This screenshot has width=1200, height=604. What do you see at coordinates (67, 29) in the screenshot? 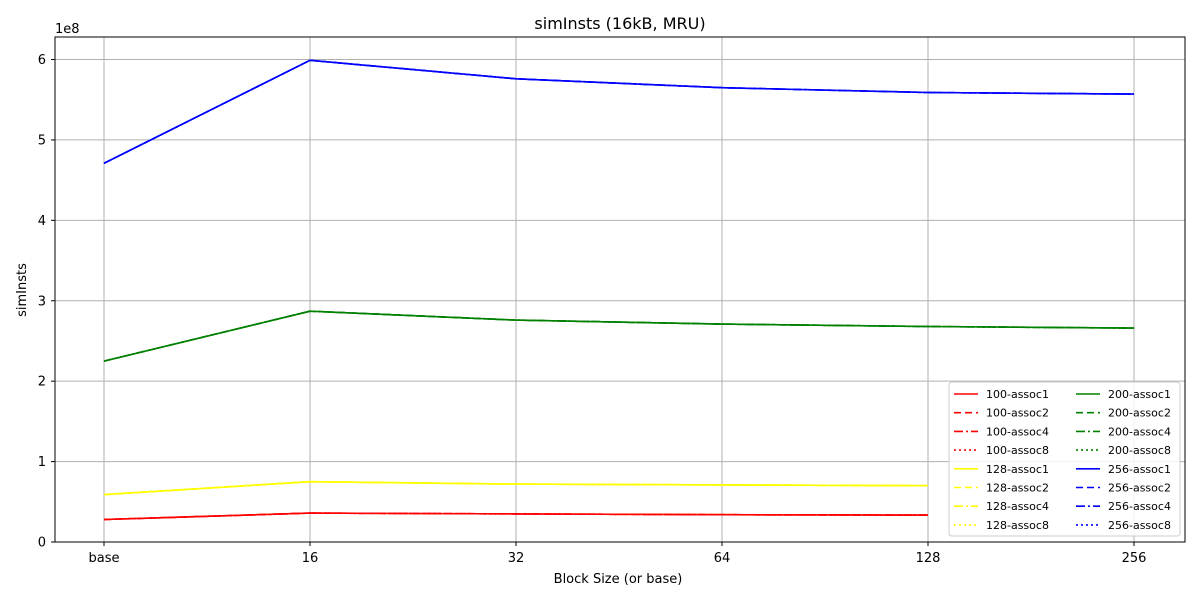
I see `y-axis-scale-label: 1e8` at bounding box center [67, 29].